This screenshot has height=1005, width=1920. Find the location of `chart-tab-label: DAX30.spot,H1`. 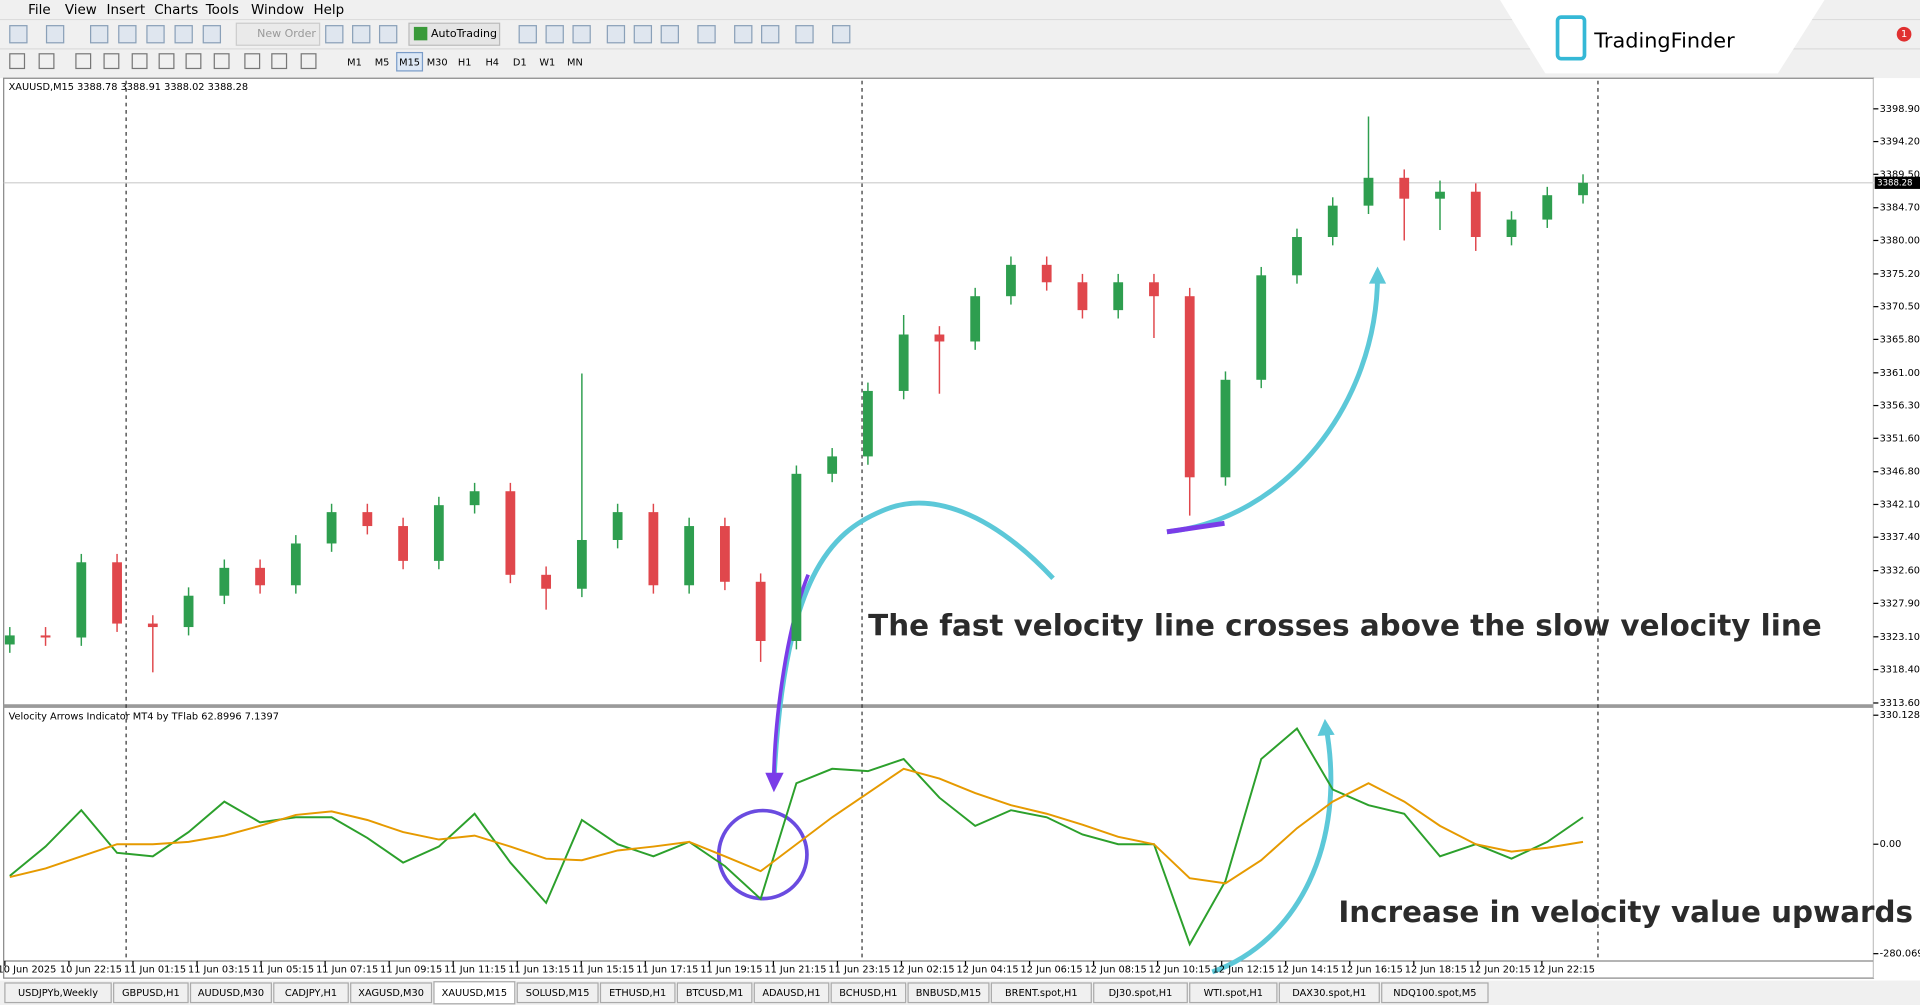

chart-tab-label: DAX30.spot,H1 is located at coordinates (1329, 993).